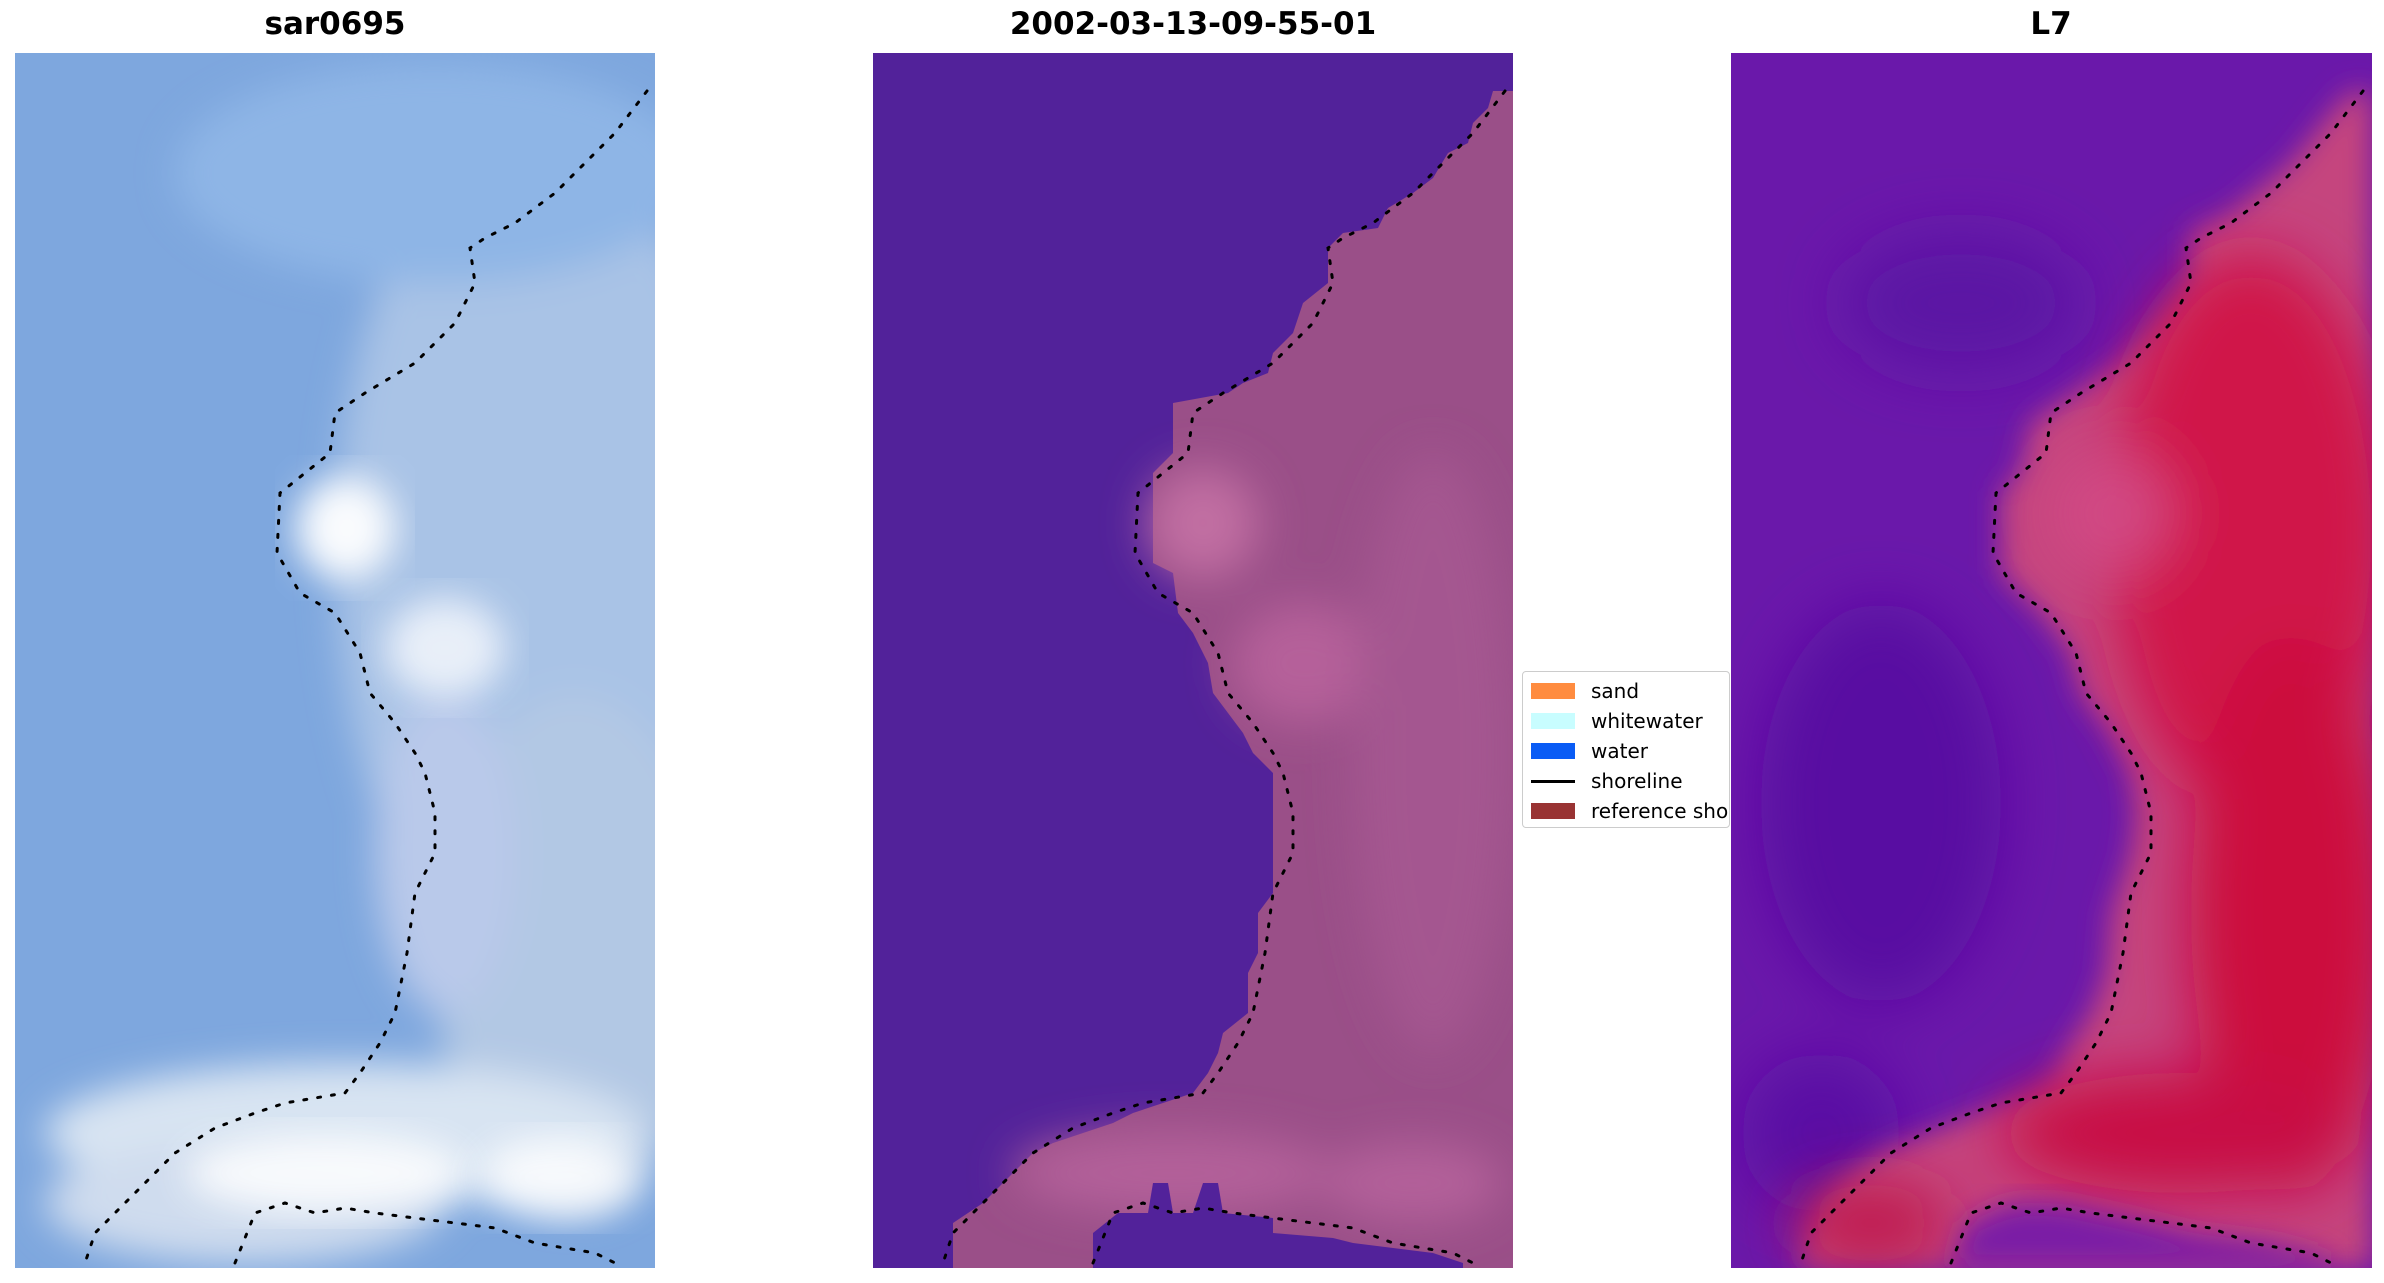  Describe the element at coordinates (1660, 811) in the screenshot. I see `legend-label: reference shoreline` at that location.